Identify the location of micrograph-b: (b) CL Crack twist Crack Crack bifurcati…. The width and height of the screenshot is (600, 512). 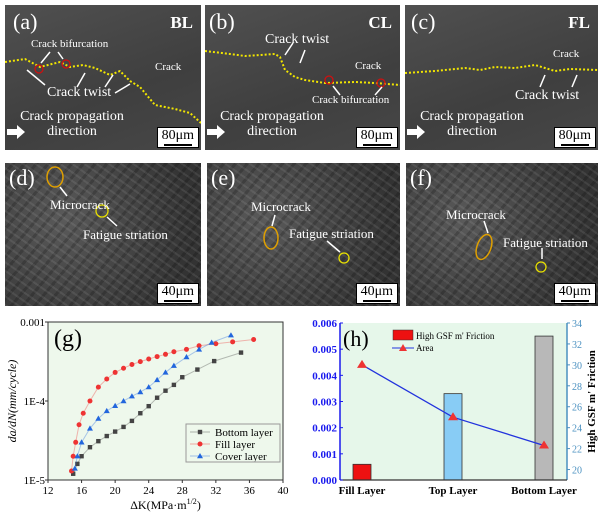
(302, 77).